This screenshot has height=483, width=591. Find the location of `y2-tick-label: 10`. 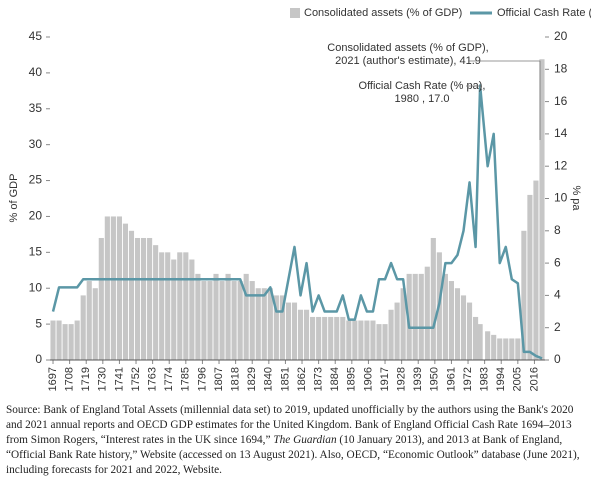

y2-tick-label: 10 is located at coordinates (561, 198).